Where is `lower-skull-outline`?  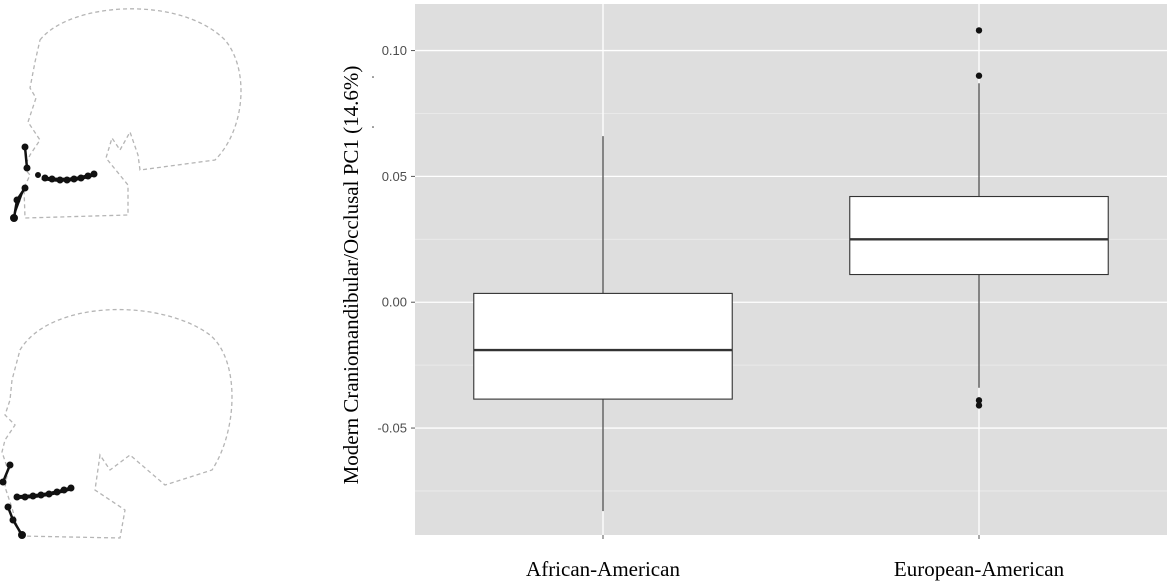
lower-skull-outline is located at coordinates (117, 423).